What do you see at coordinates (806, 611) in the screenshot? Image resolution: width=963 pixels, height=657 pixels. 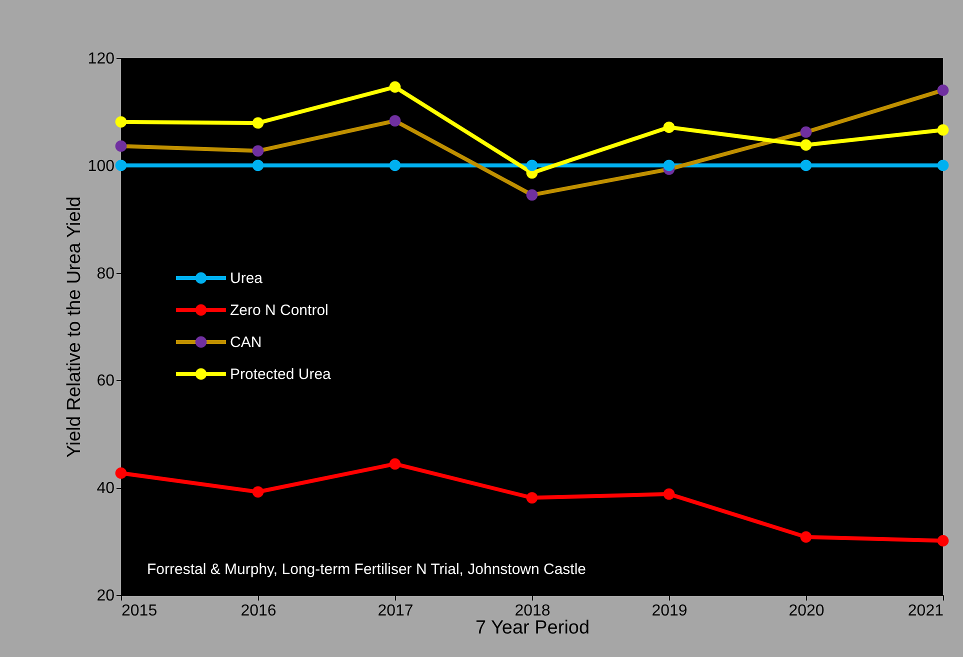 I see `x-tick-label: 2020` at bounding box center [806, 611].